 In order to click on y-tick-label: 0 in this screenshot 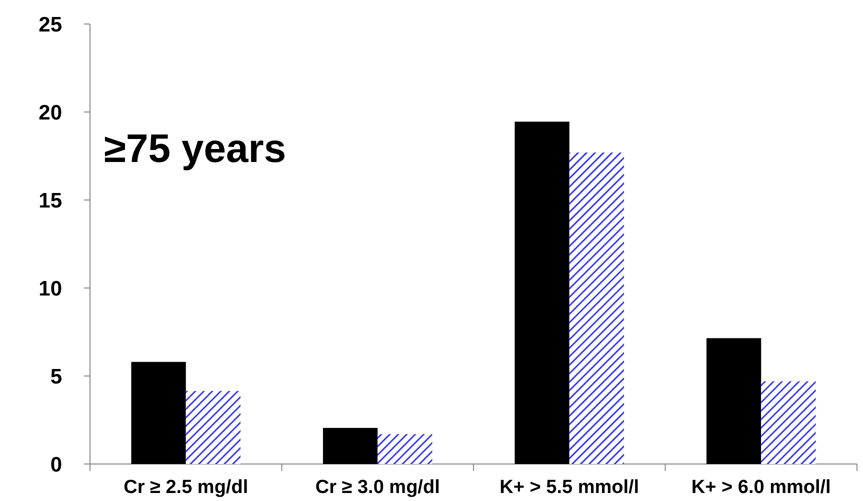, I will do `click(56, 464)`.